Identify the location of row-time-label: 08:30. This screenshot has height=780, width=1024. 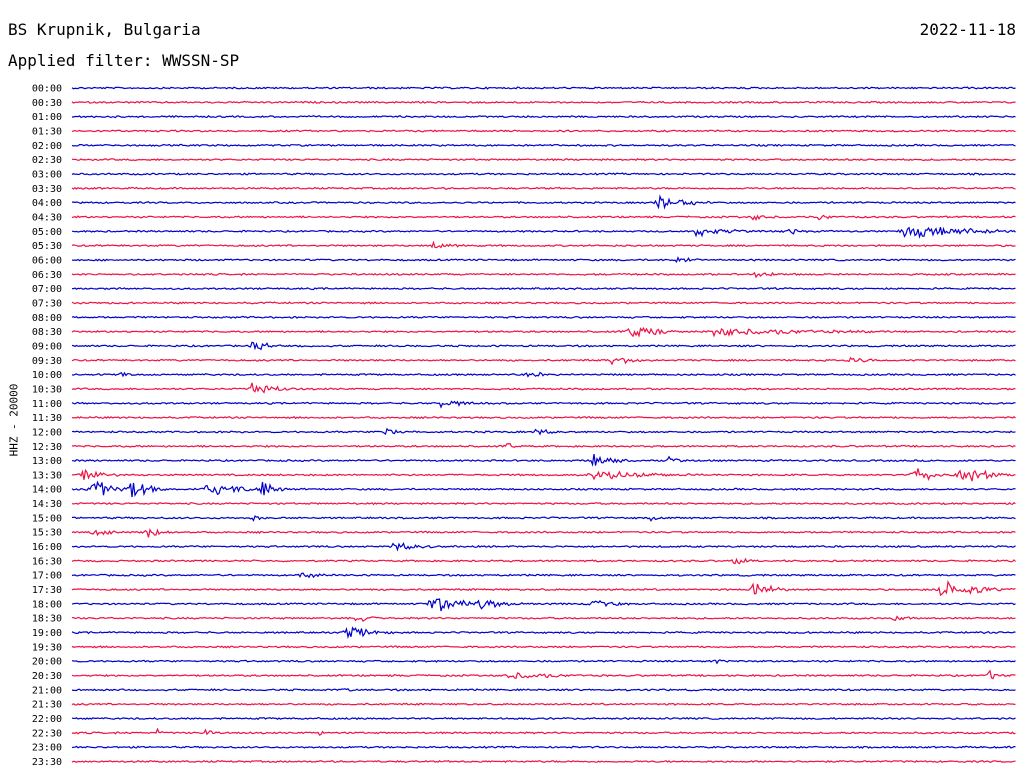
(47, 332).